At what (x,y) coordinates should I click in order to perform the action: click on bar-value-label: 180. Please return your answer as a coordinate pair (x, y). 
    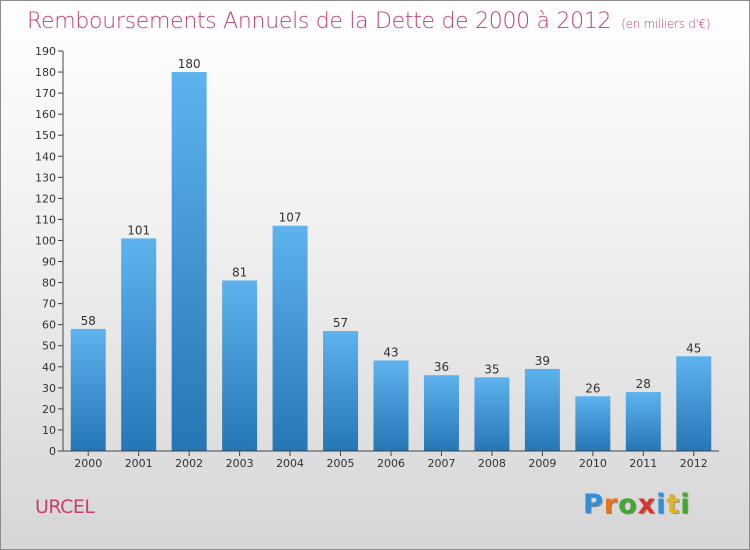
    Looking at the image, I should click on (189, 64).